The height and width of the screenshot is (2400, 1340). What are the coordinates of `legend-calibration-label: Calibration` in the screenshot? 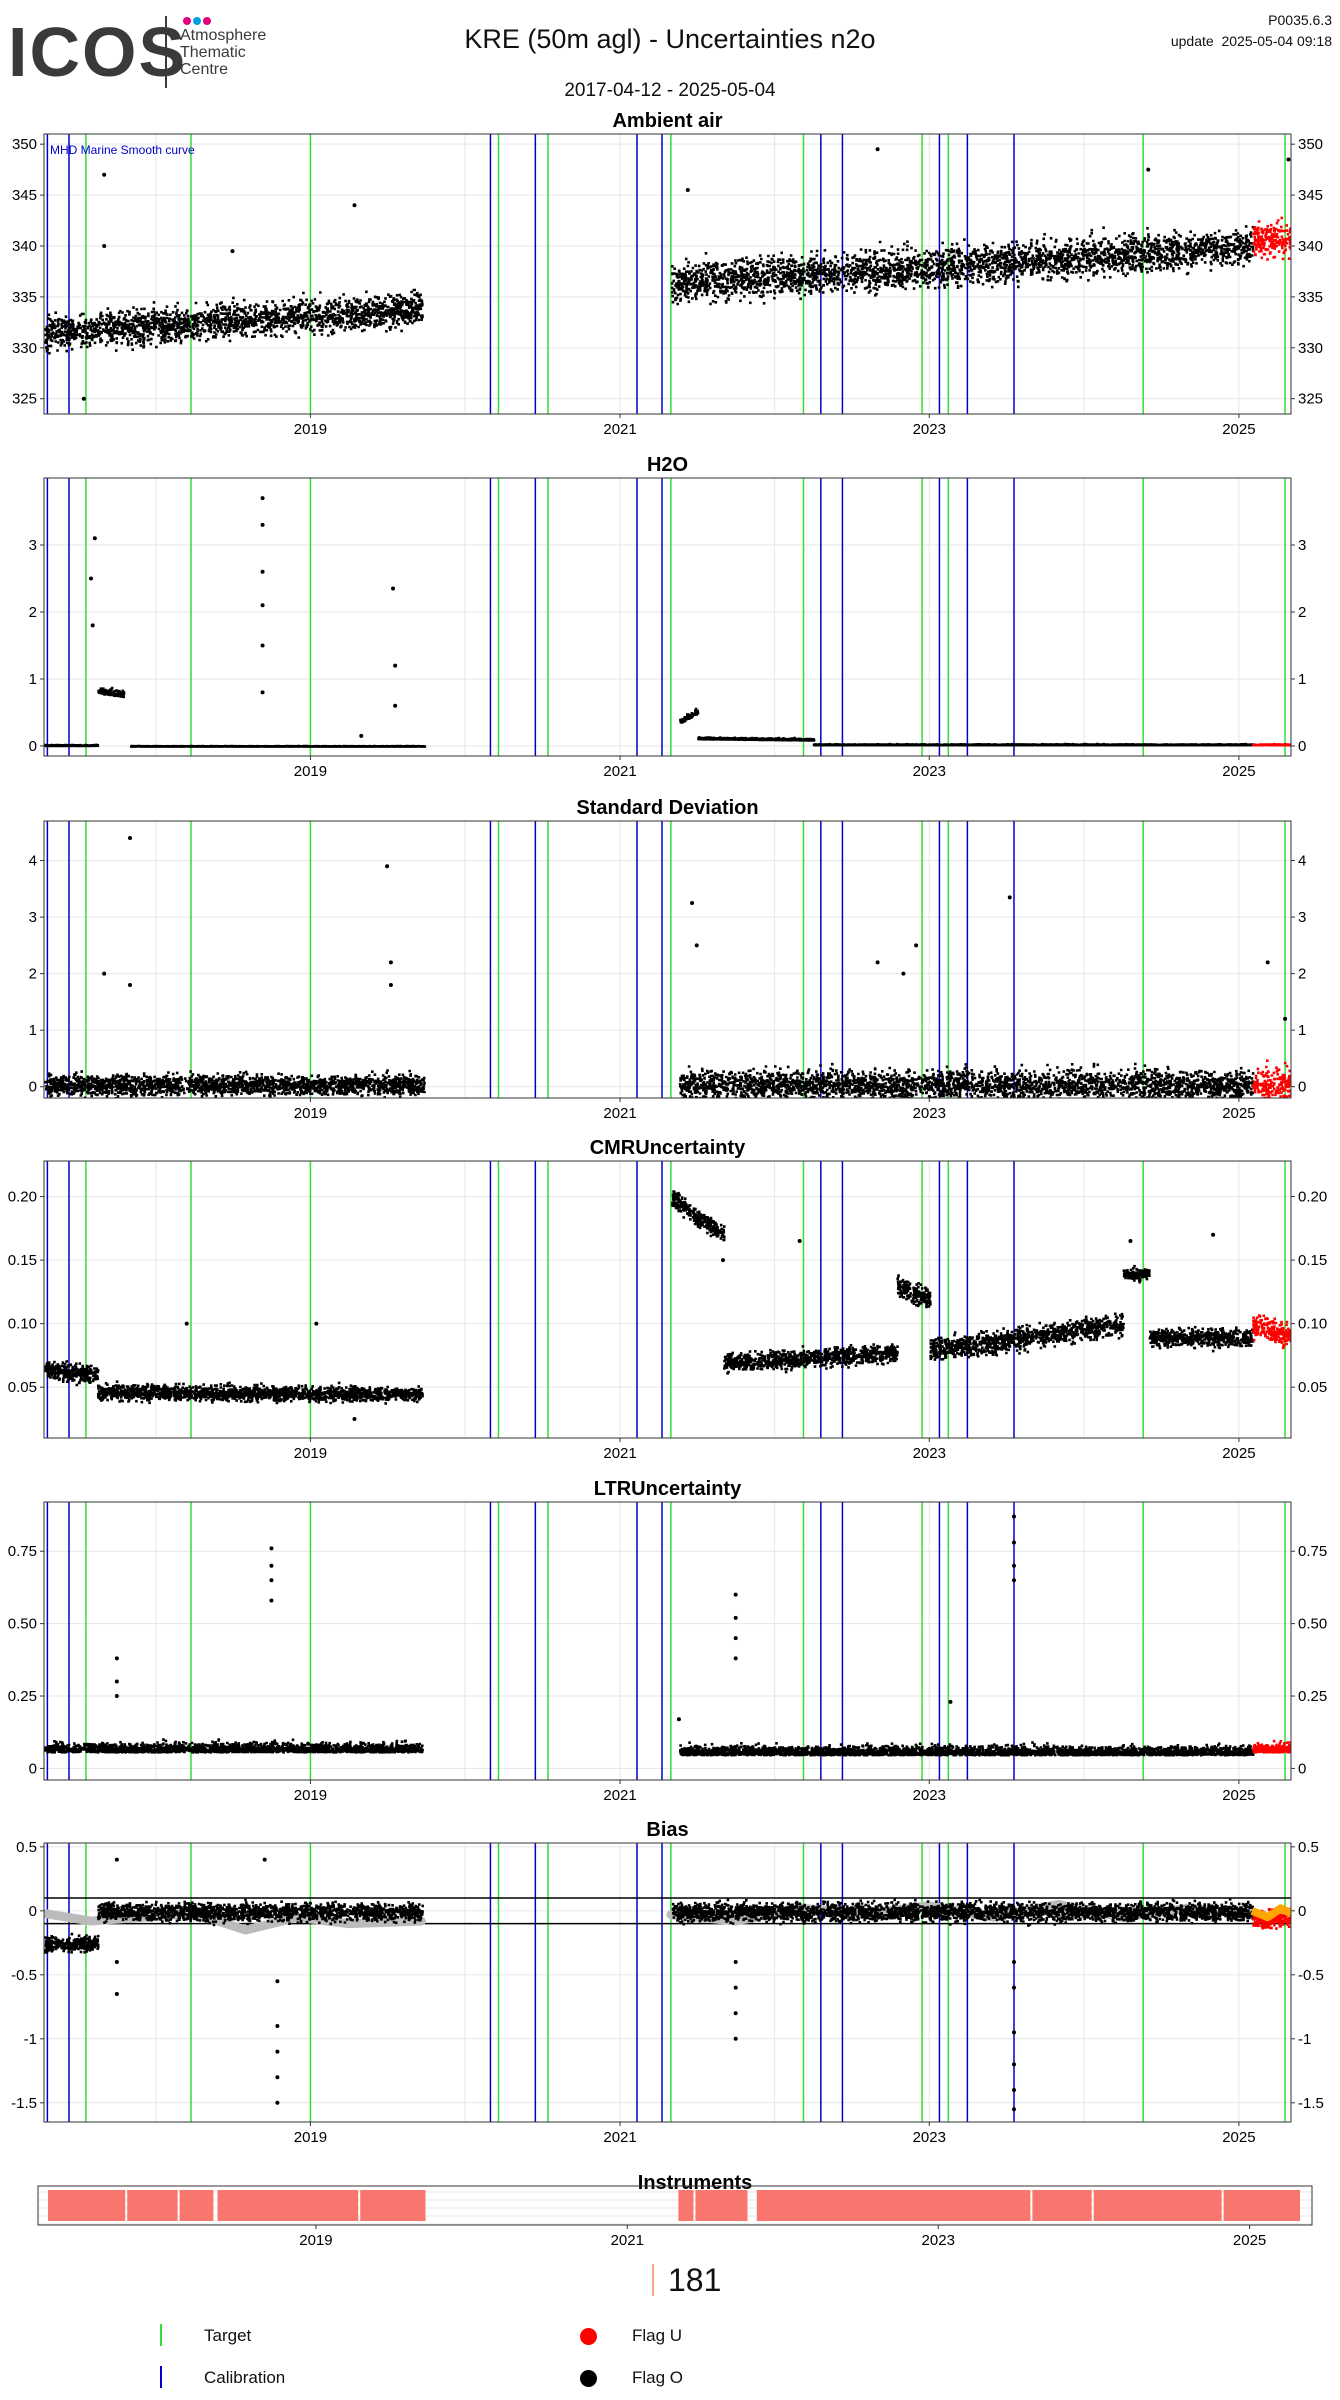 It's located at (245, 2377).